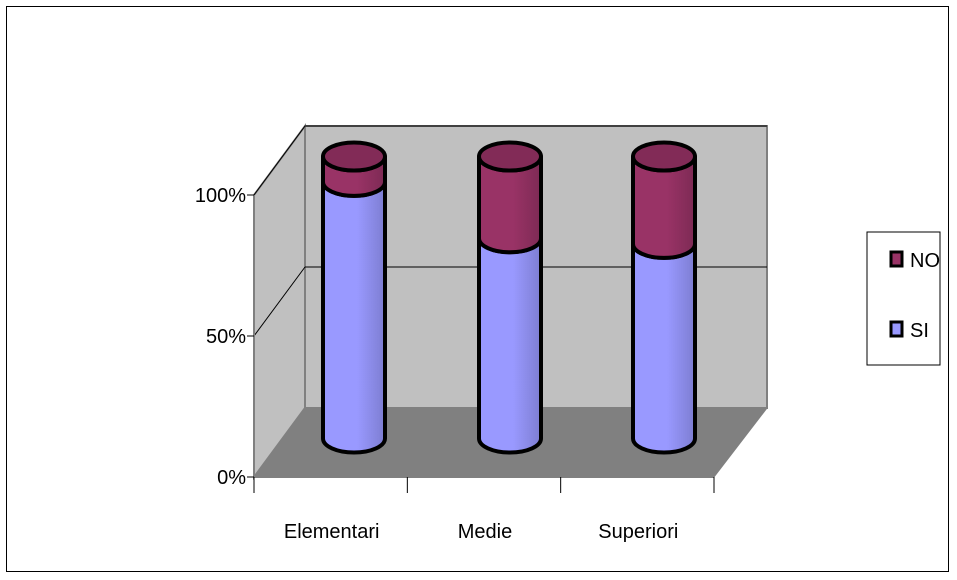 The width and height of the screenshot is (957, 580). I want to click on legend-swatch-no, so click(896, 259).